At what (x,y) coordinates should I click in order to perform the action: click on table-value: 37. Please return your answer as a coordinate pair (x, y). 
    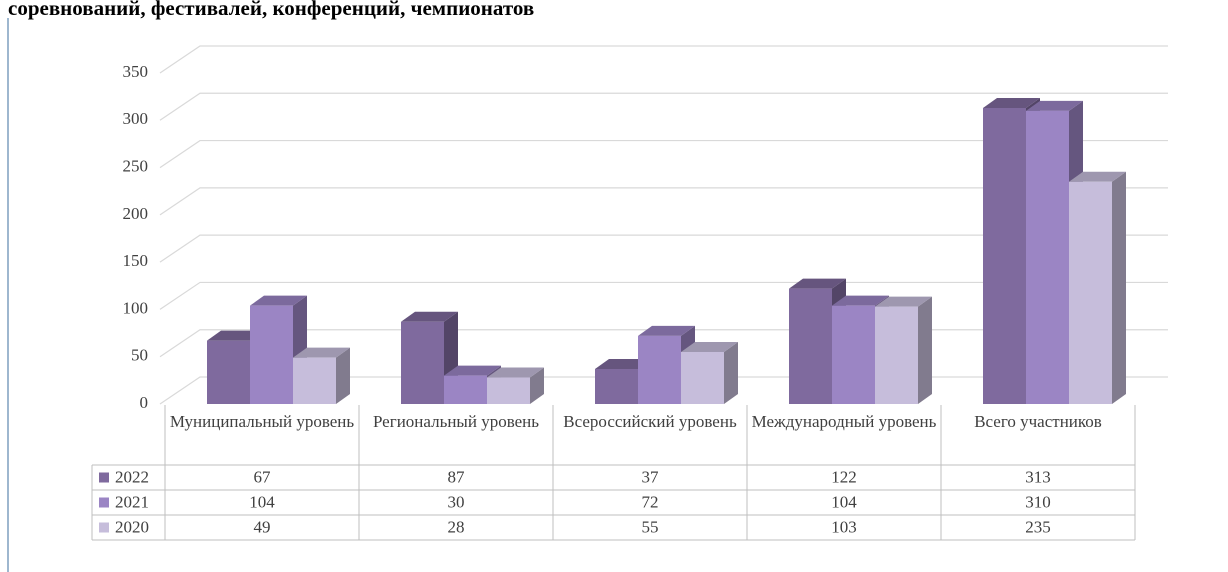
    Looking at the image, I should click on (651, 476).